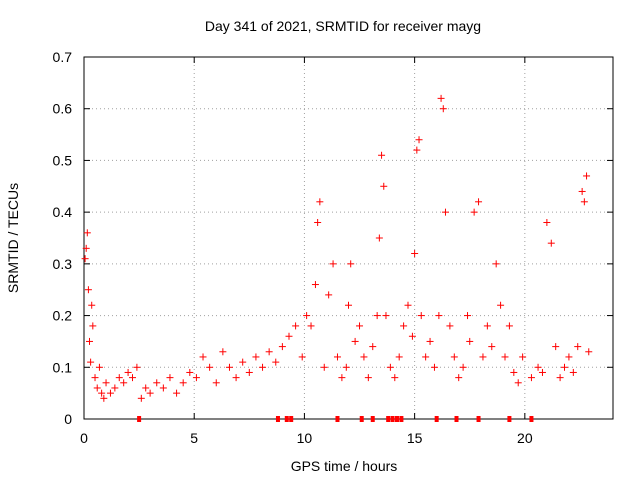 Image resolution: width=640 pixels, height=480 pixels. I want to click on y-tick-label: 0, so click(68, 419).